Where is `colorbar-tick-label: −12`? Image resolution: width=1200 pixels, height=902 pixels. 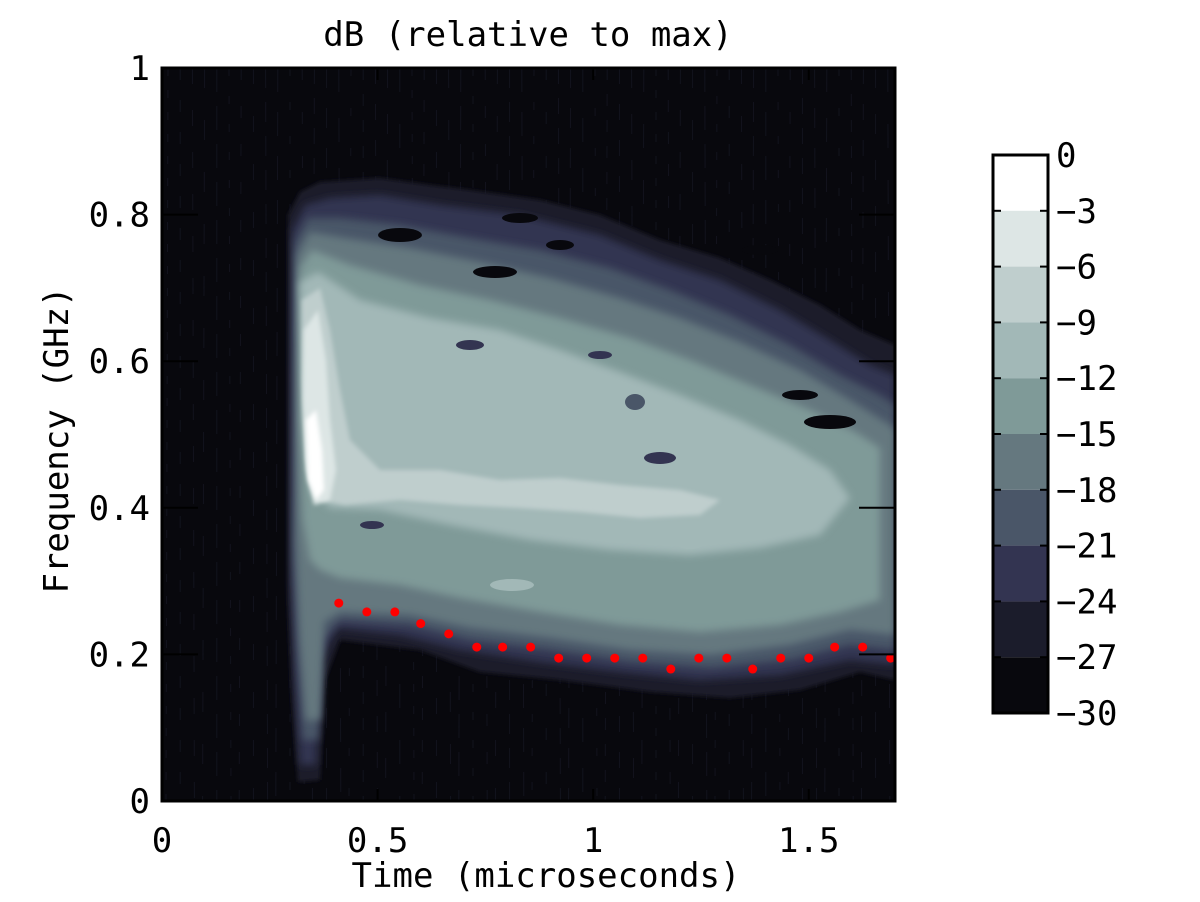
colorbar-tick-label: −12 is located at coordinates (1086, 379).